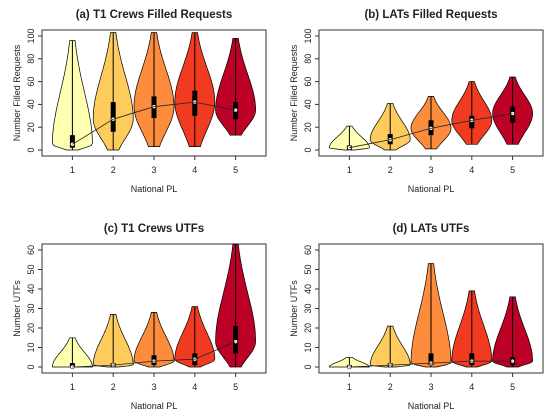 Image resolution: width=550 pixels, height=417 pixels. Describe the element at coordinates (349, 147) in the screenshot. I see `median-point` at that location.